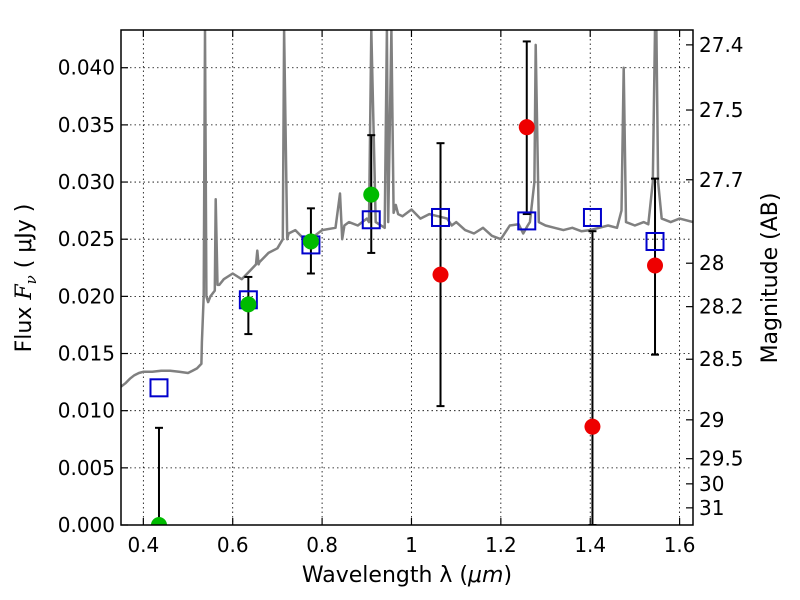 This screenshot has height=600, width=800. Describe the element at coordinates (711, 484) in the screenshot. I see `y2-tick-label: 30` at that location.